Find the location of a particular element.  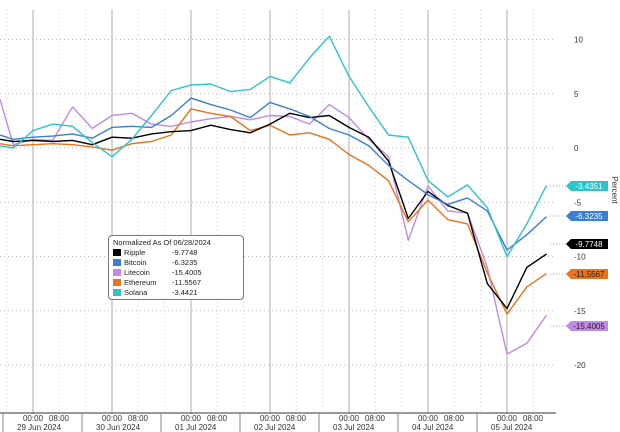

legend-item: Litecoin -15.4005 is located at coordinates (176, 272).